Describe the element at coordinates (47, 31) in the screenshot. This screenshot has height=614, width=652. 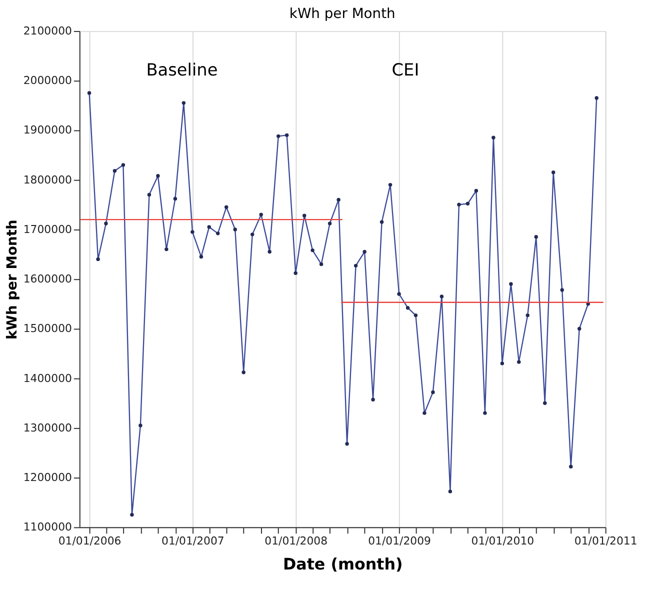
I see `y-tick-label: 2100000` at that location.